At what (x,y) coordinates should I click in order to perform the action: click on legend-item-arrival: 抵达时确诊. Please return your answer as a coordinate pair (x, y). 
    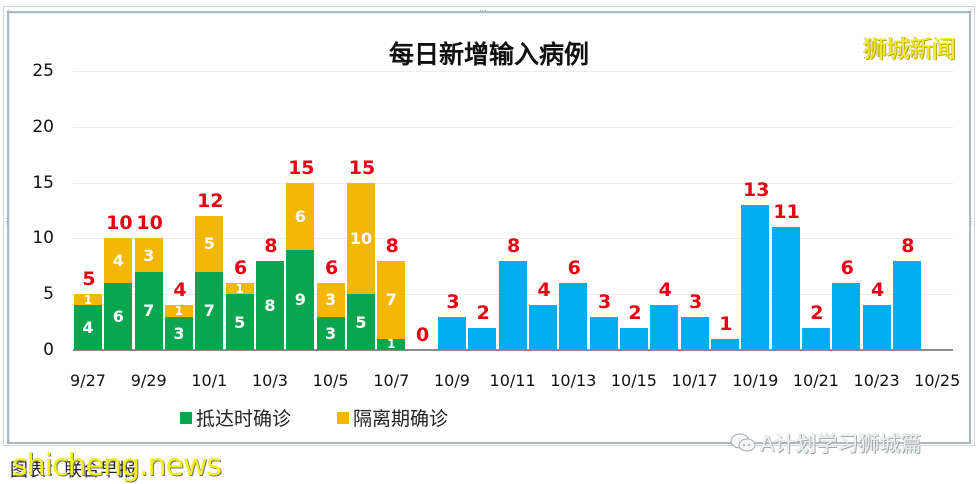
    Looking at the image, I should click on (235, 417).